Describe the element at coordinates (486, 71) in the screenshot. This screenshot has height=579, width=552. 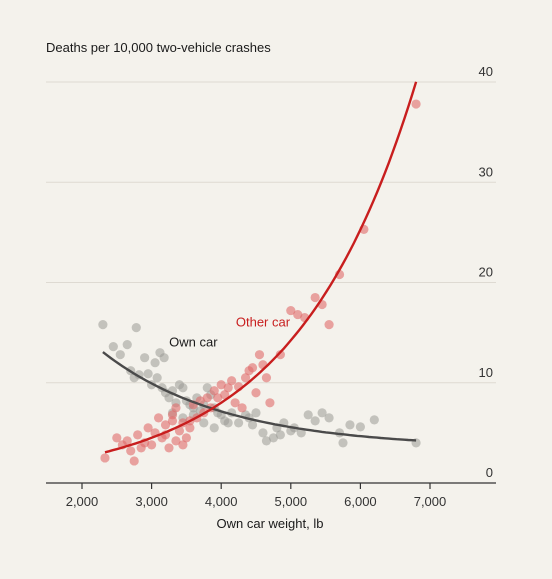
I see `y-tick-label: 40` at that location.